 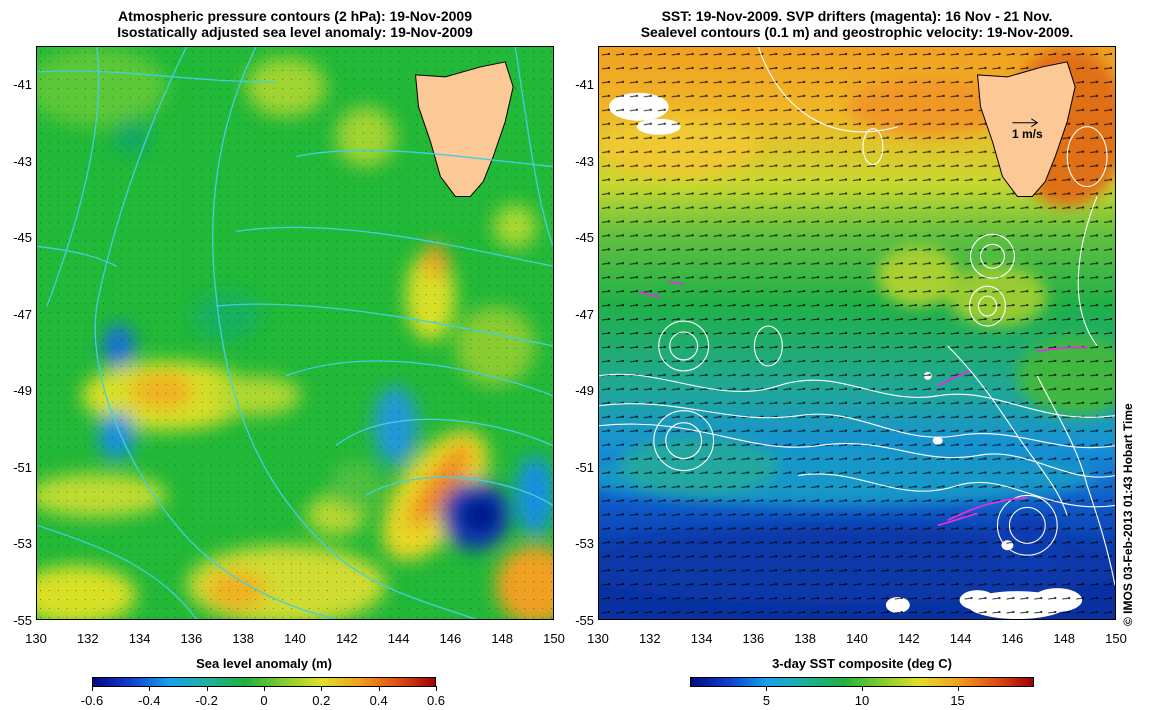 What do you see at coordinates (862, 663) in the screenshot?
I see `right-colorbar-title: 3-day SST composite (deg C)` at bounding box center [862, 663].